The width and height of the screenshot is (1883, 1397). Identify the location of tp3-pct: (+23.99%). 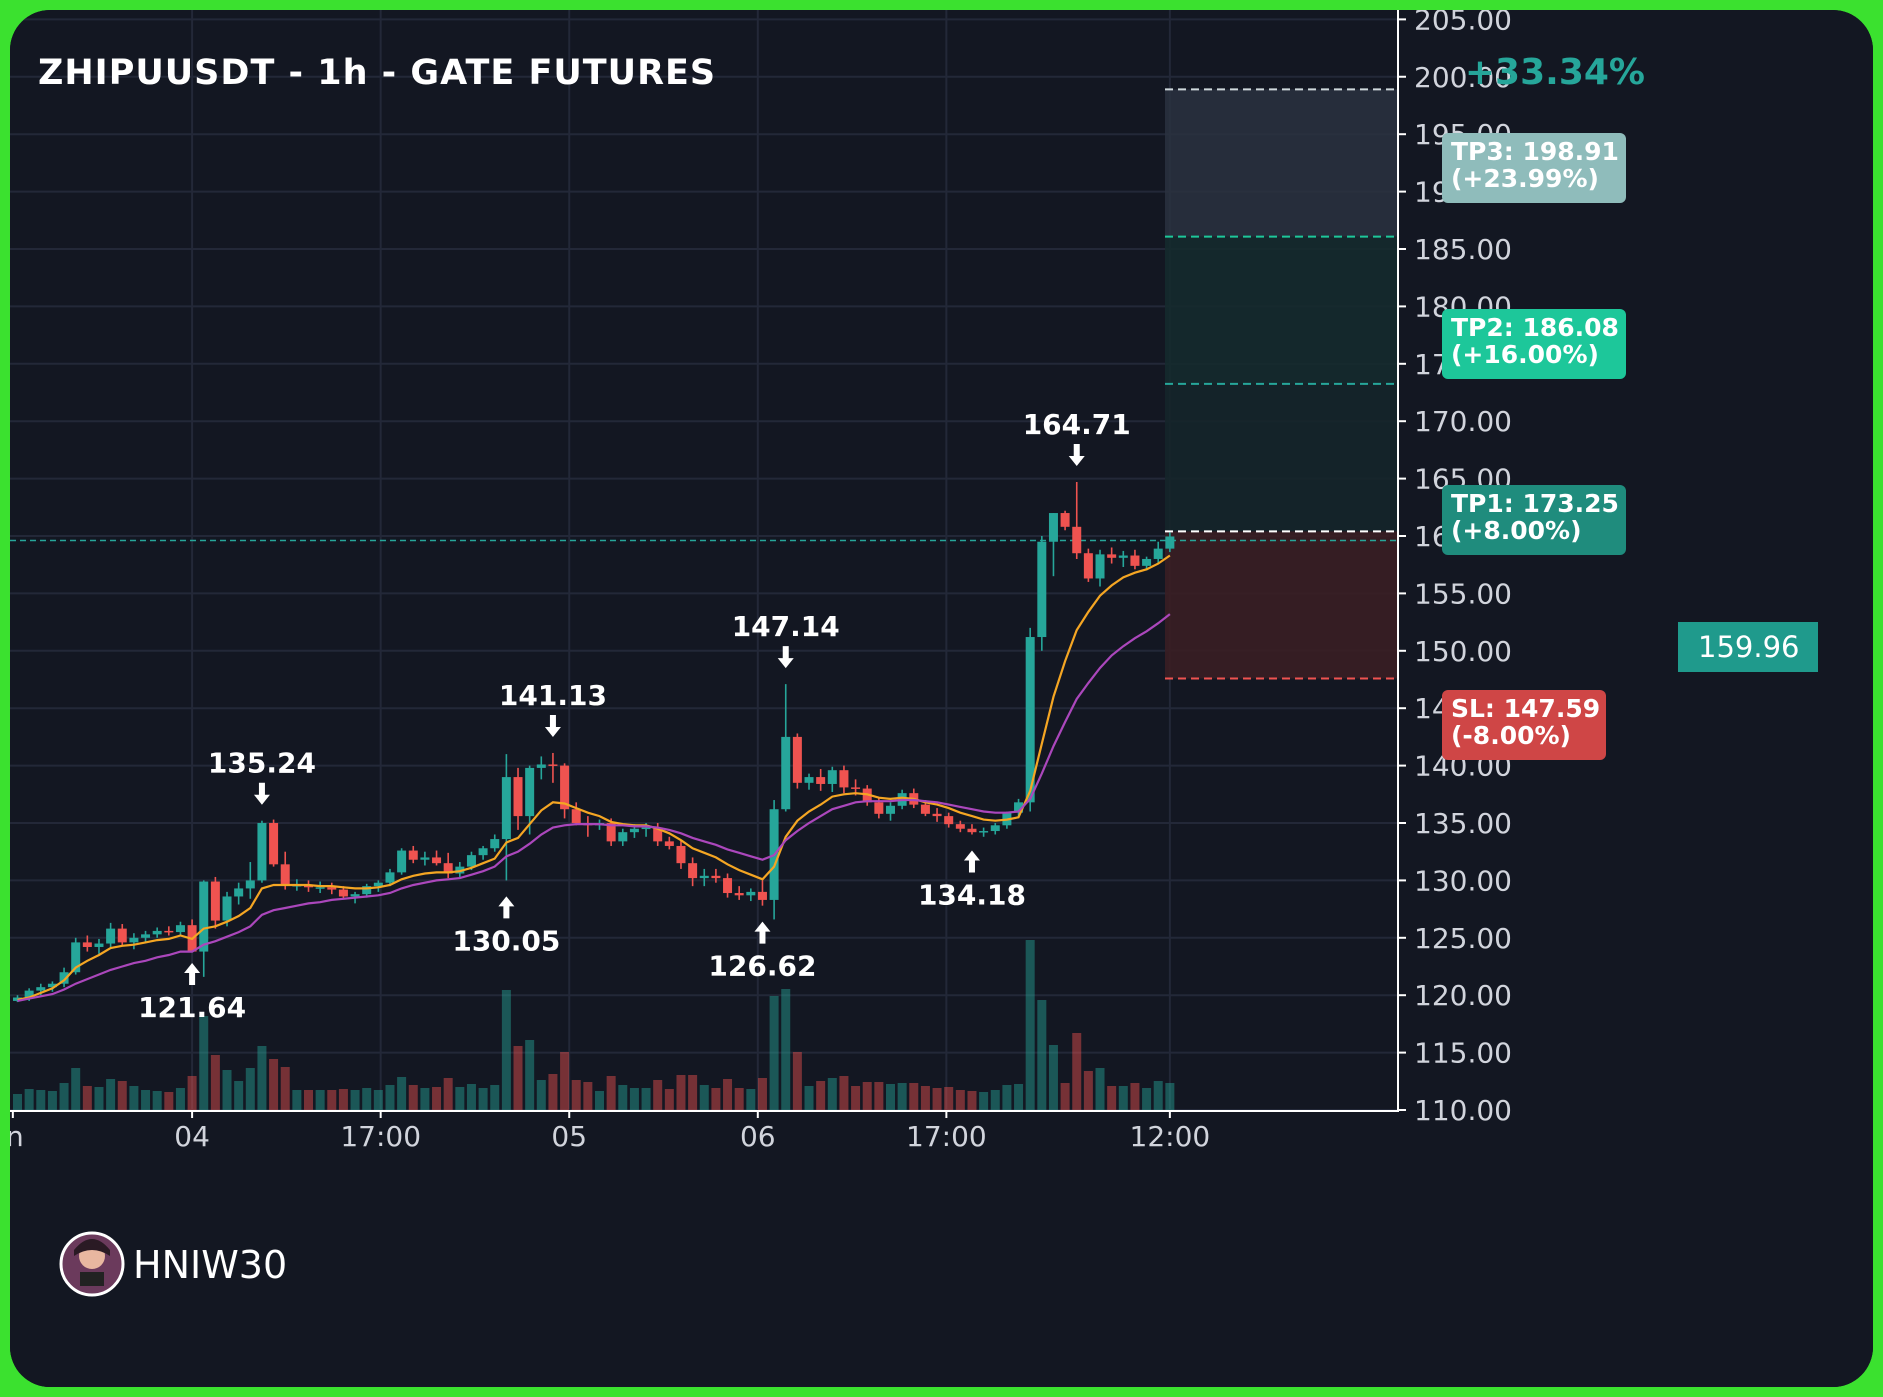
(1525, 178).